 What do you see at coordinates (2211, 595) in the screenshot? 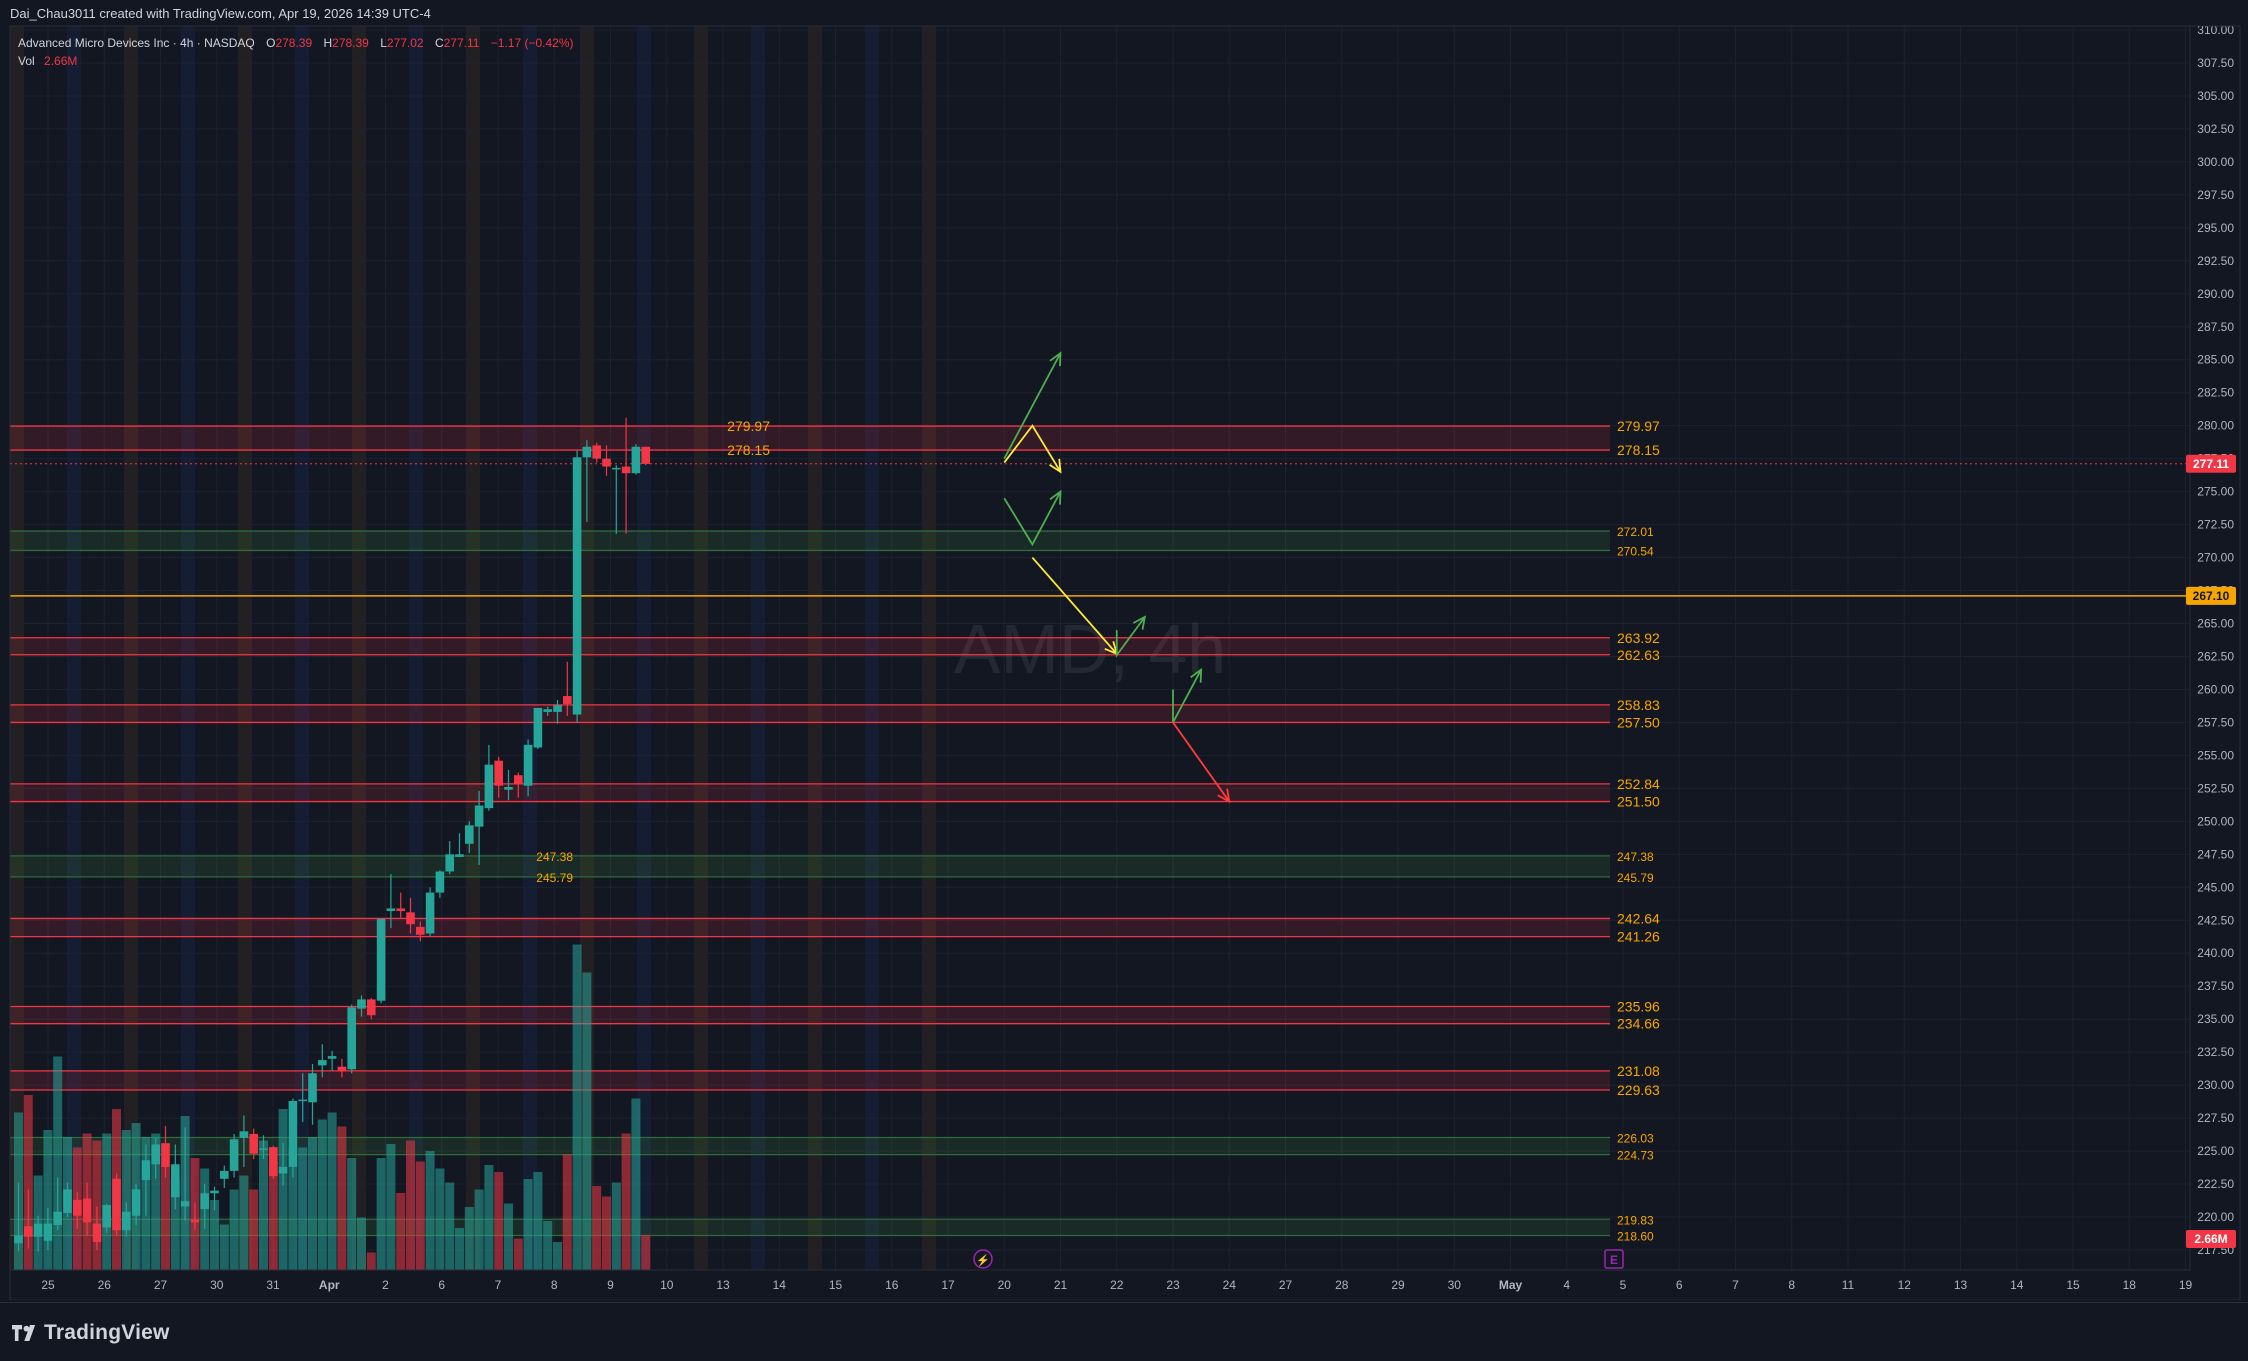
I see `level-badge` at bounding box center [2211, 595].